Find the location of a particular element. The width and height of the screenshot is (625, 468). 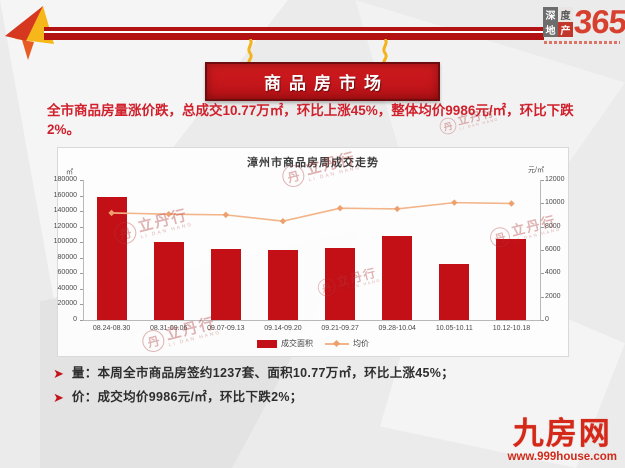

x-axis-label: 10.12-10.18 is located at coordinates (511, 328).